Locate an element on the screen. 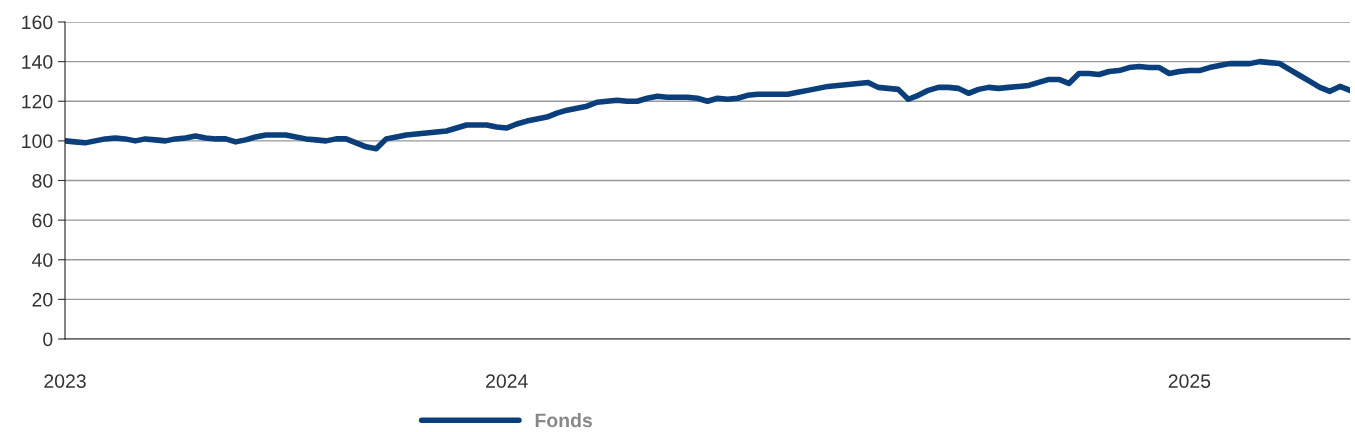 The width and height of the screenshot is (1355, 432). x-tick-label: 2024 is located at coordinates (507, 381).